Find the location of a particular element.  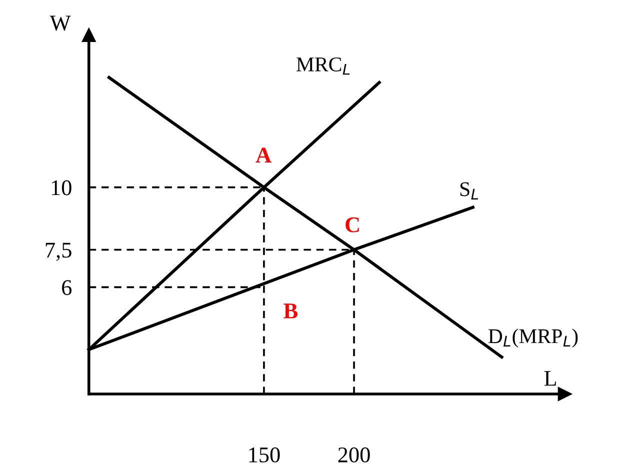

x-tick-label: 150 is located at coordinates (264, 454).